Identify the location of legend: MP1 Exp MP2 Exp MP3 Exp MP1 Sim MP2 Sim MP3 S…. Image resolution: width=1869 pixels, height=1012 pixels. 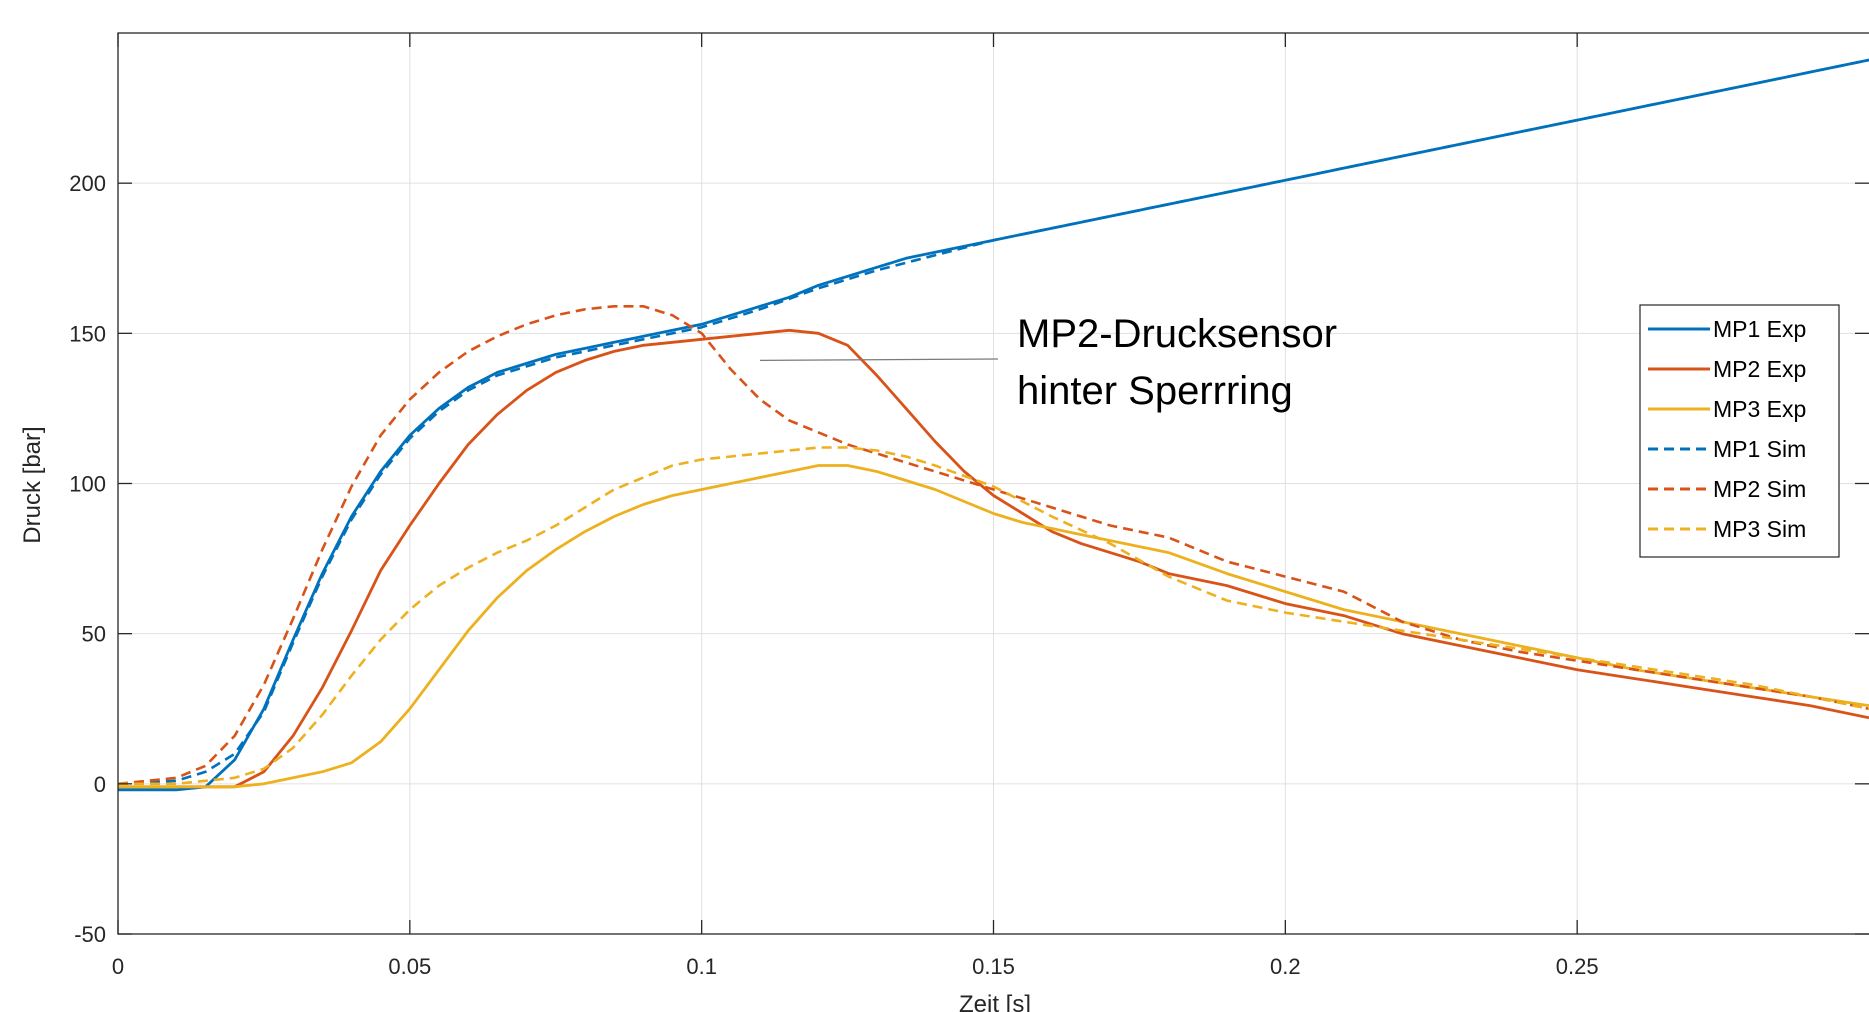
(1739, 431).